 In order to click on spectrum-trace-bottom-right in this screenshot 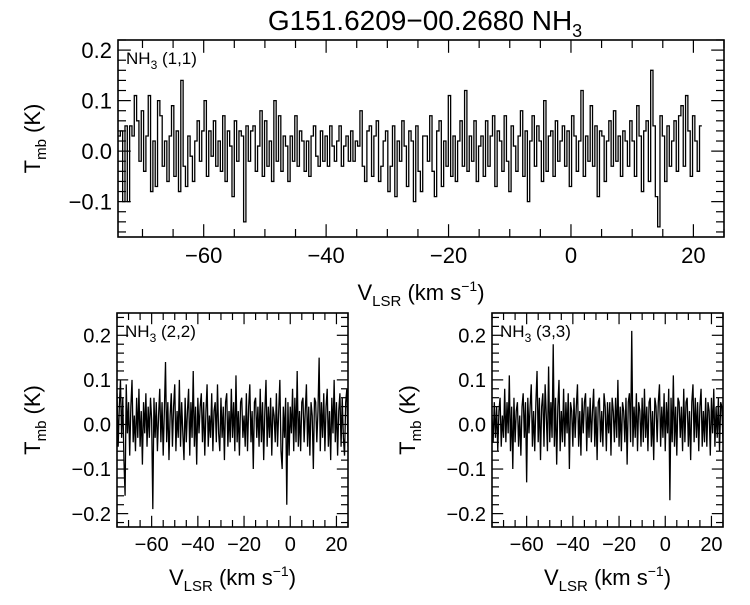, I will do `click(607, 415)`.